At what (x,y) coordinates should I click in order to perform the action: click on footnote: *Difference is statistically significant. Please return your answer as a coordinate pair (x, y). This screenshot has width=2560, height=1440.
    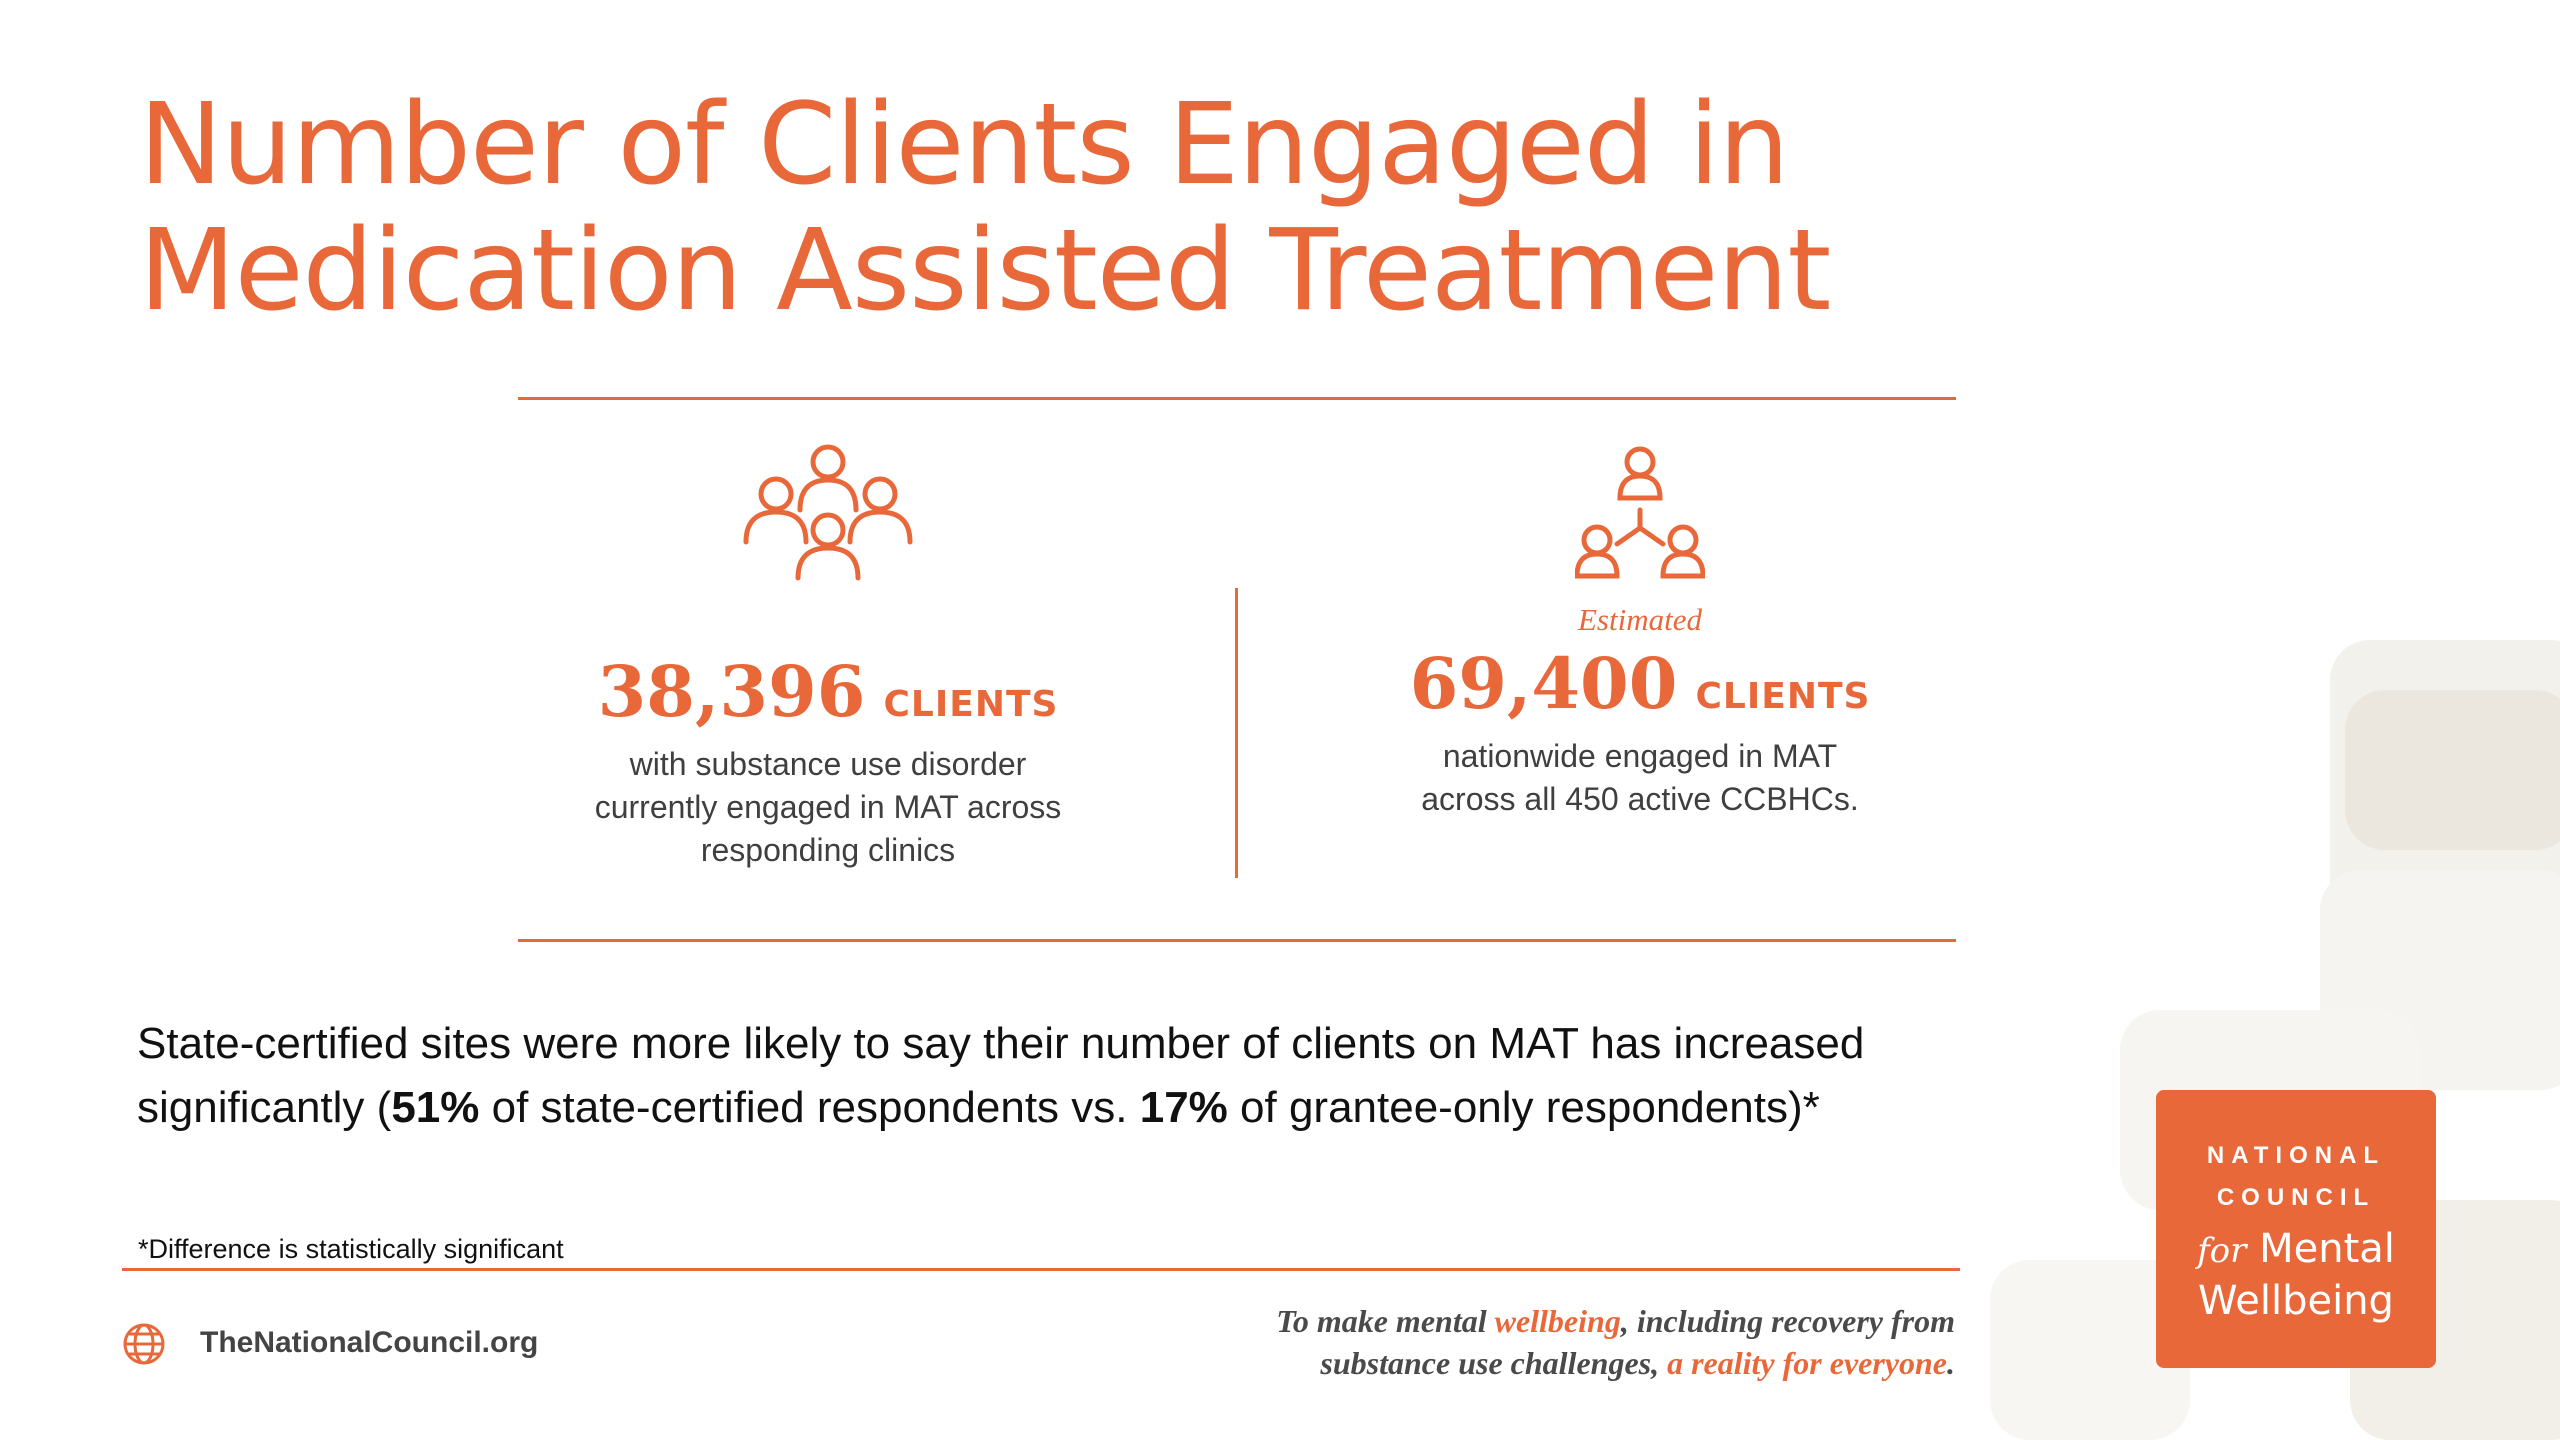
    Looking at the image, I should click on (351, 1249).